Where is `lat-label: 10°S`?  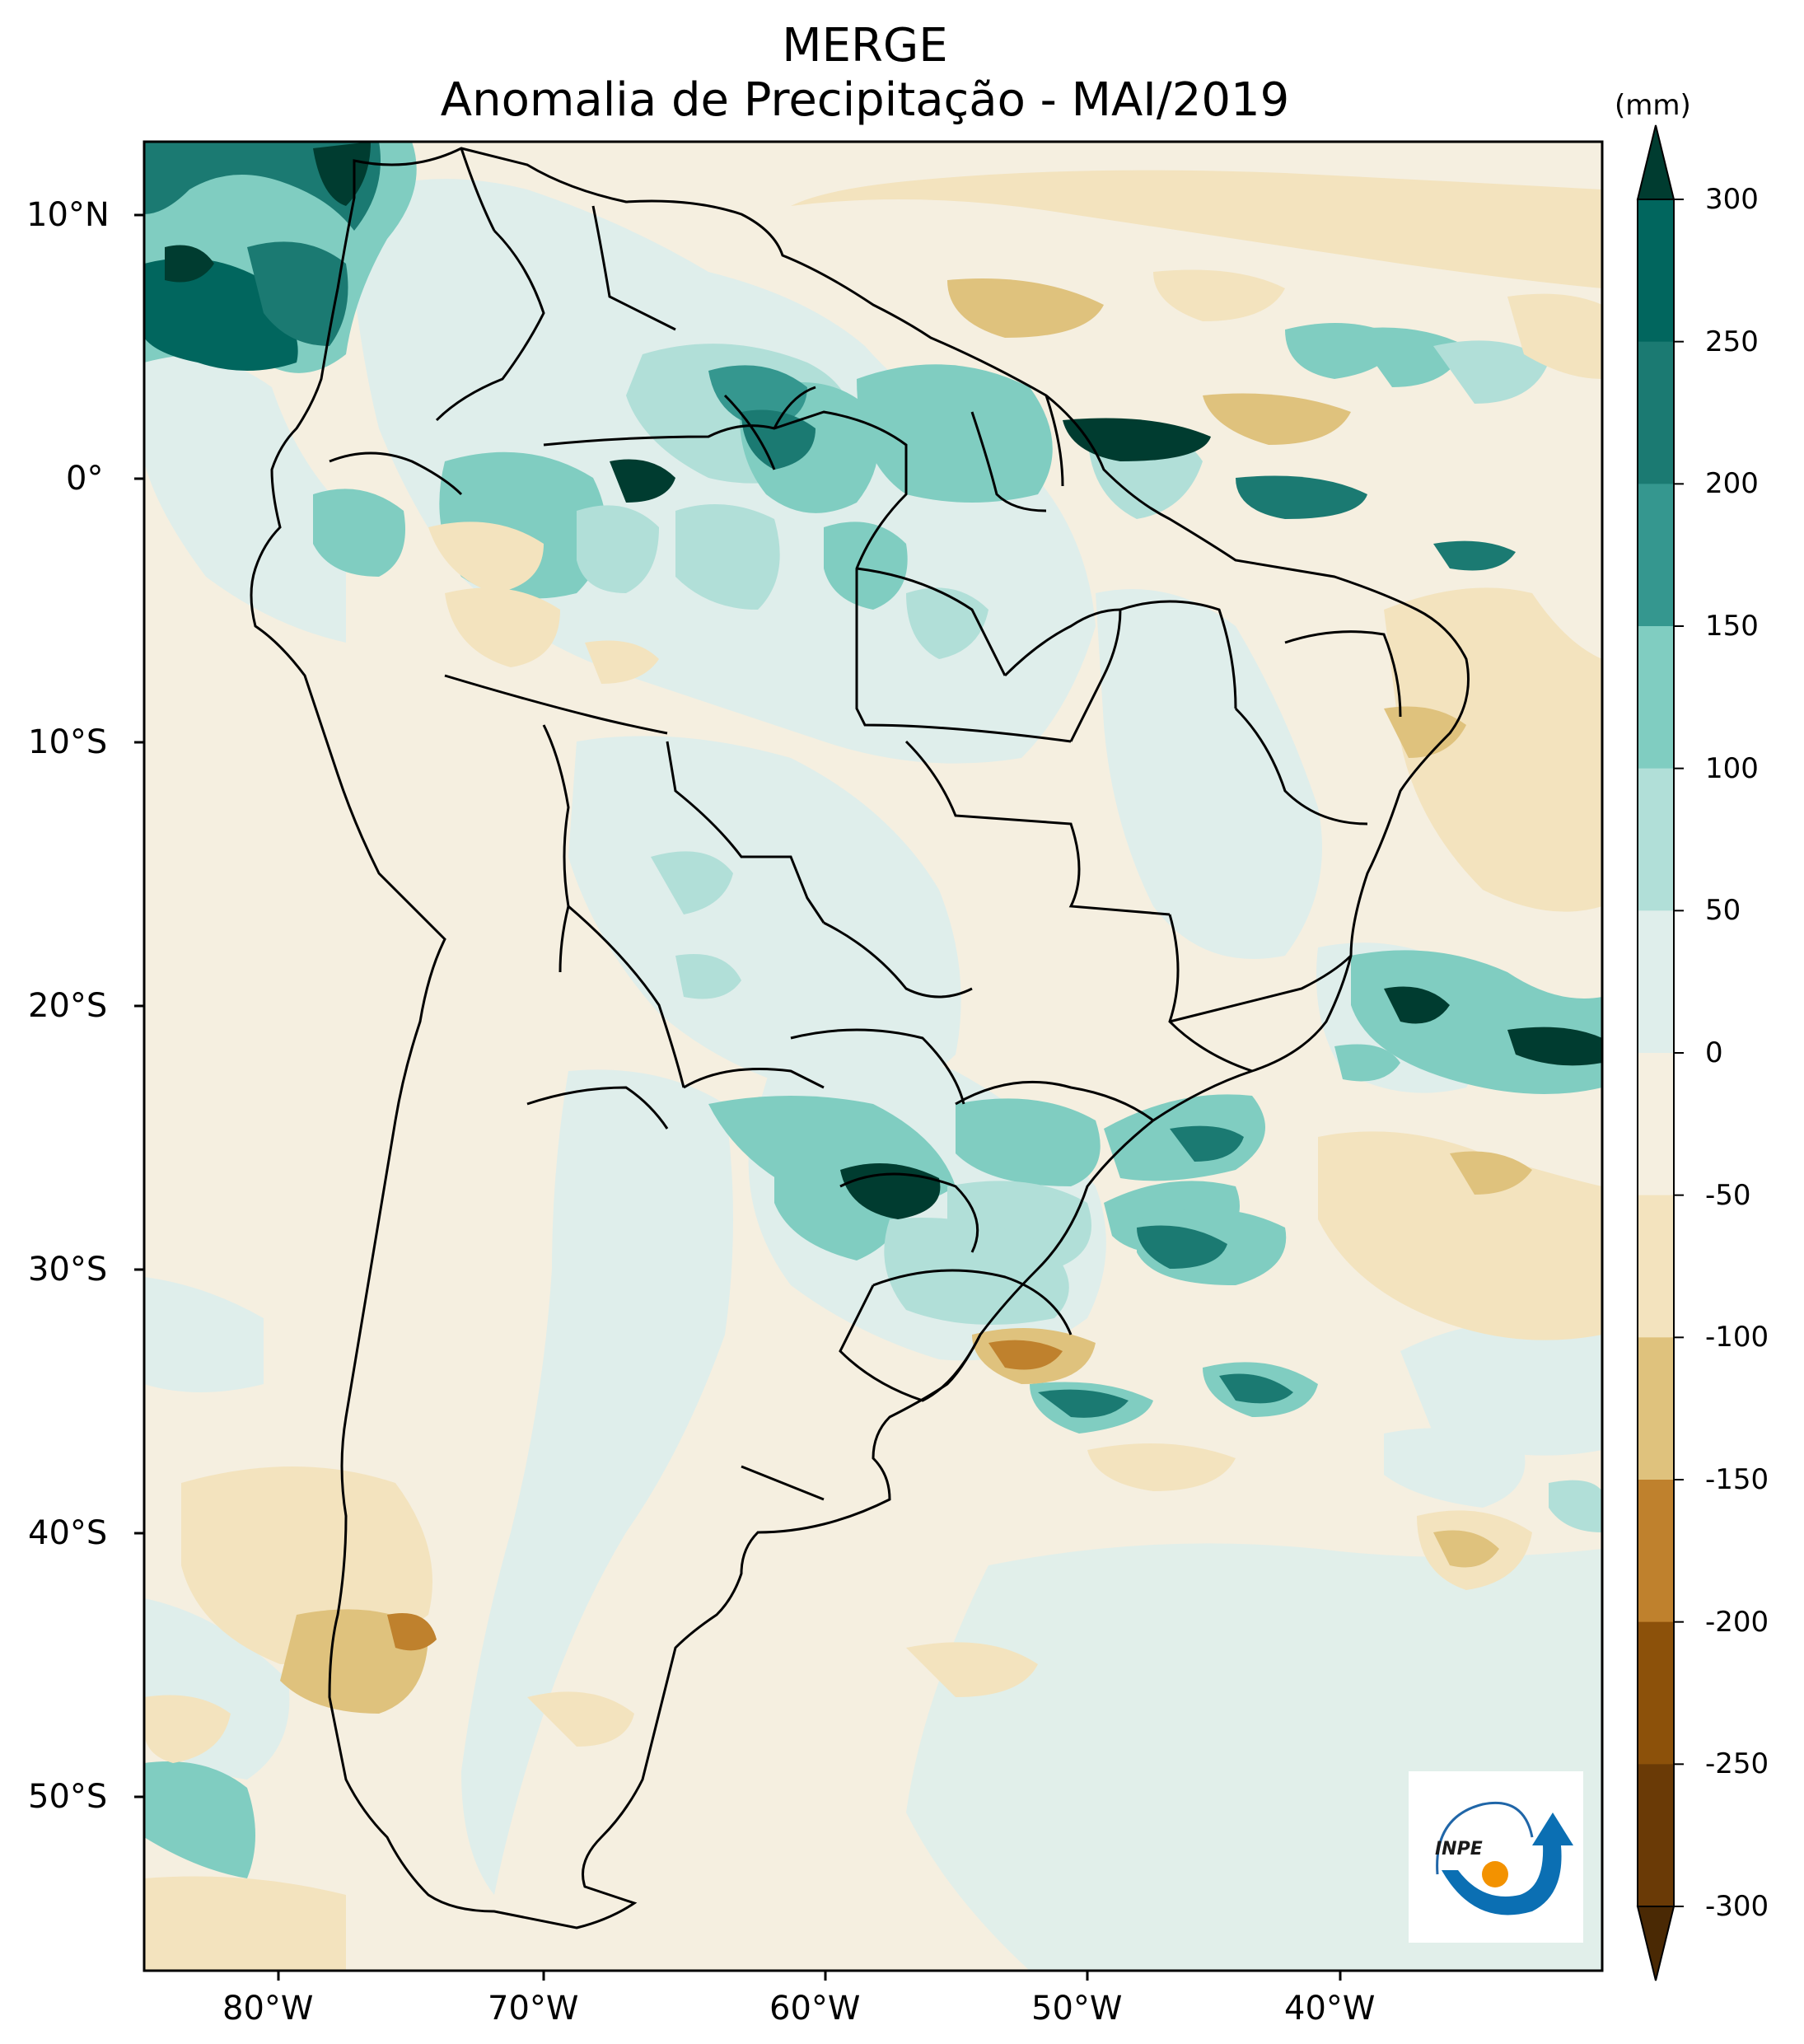 lat-label: 10°S is located at coordinates (68, 742).